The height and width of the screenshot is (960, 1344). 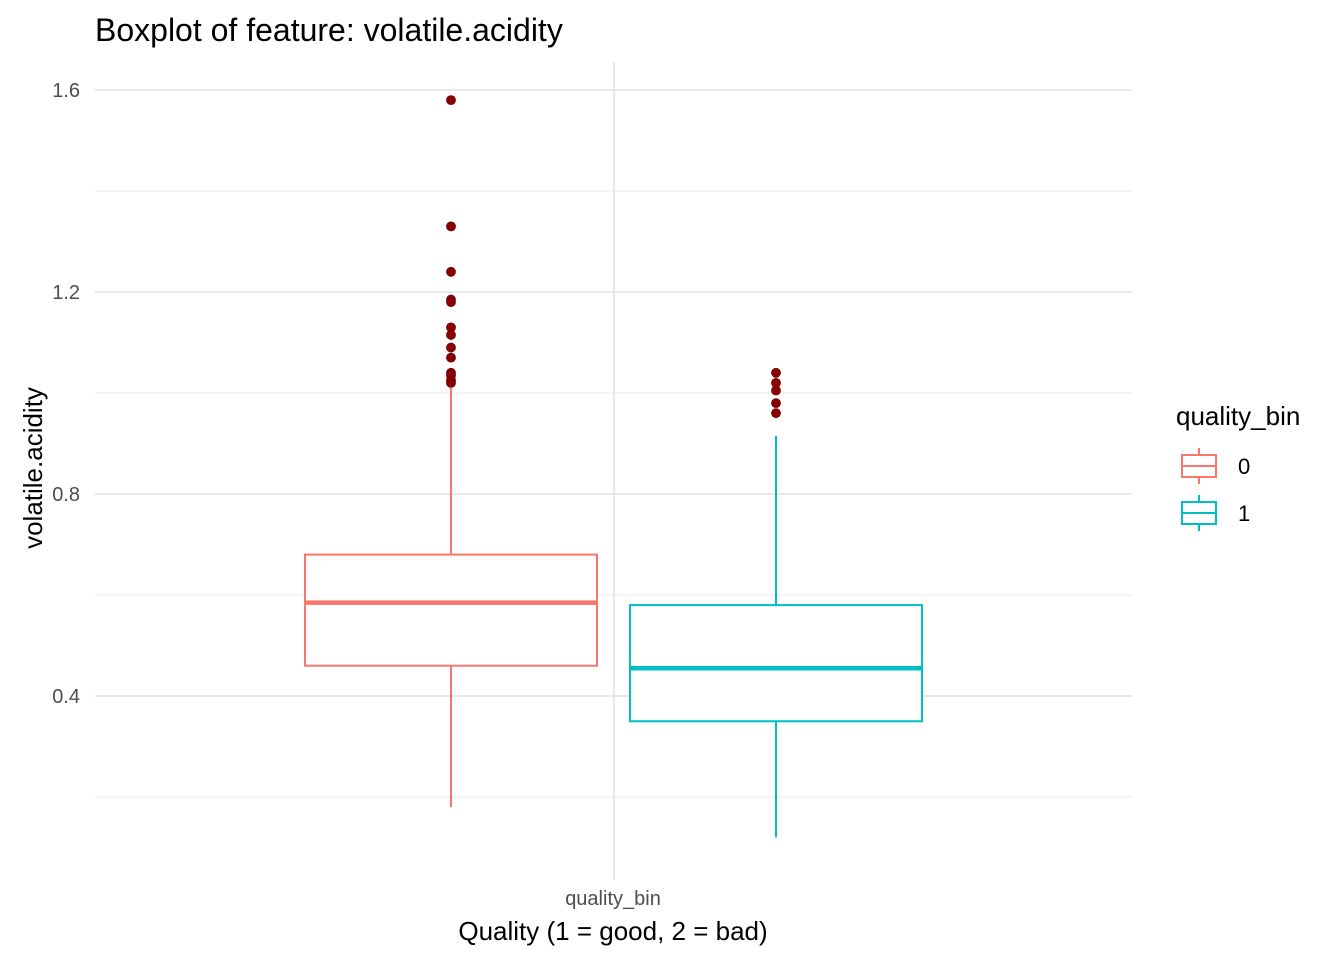 I want to click on y-tick-label: 1.2, so click(x=66, y=293).